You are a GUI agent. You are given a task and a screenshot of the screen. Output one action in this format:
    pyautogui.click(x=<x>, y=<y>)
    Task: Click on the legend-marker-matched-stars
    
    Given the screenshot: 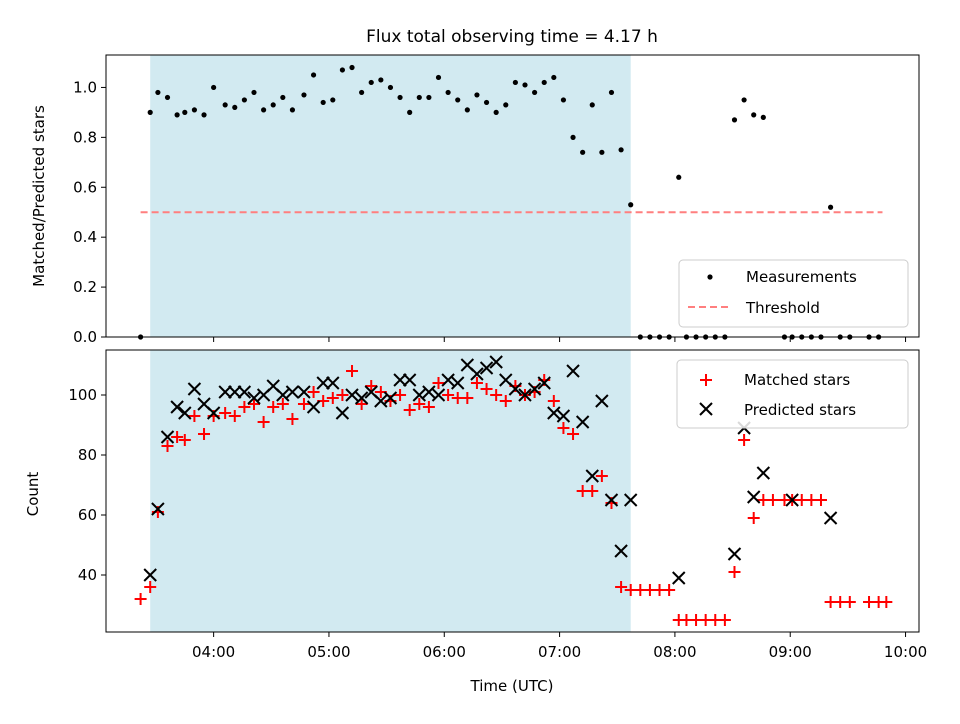 What is the action you would take?
    pyautogui.click(x=706, y=380)
    